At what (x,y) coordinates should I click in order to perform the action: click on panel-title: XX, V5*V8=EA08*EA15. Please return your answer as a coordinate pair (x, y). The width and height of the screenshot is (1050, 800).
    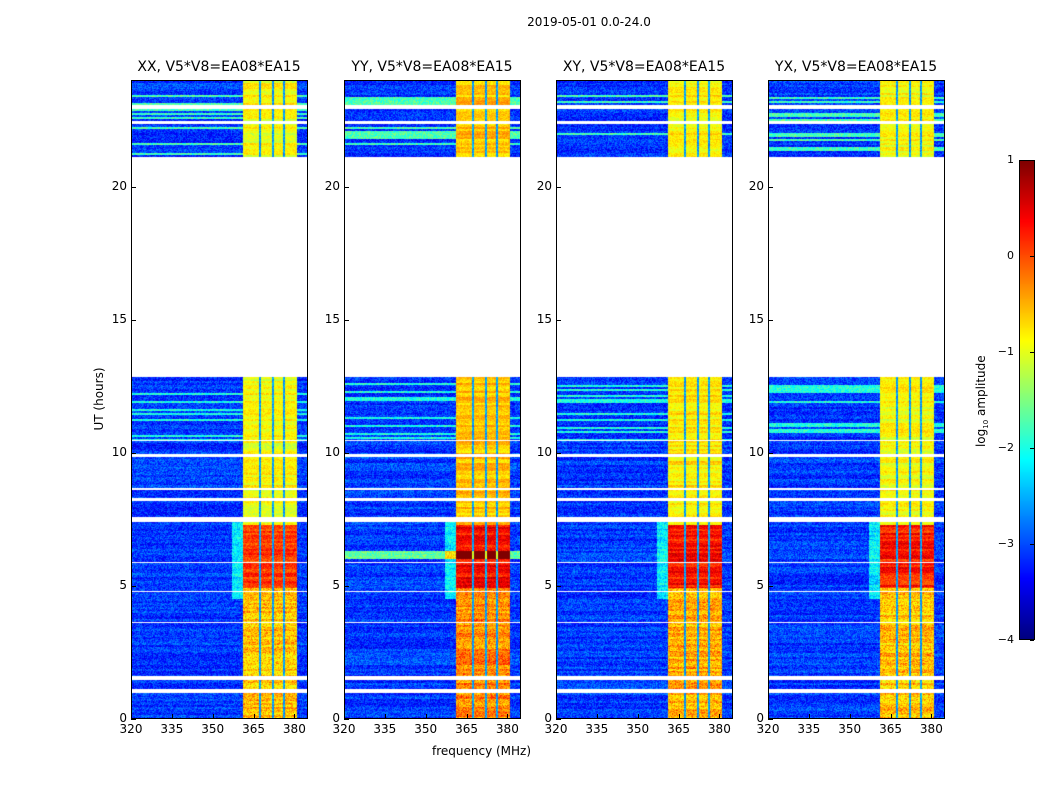
    Looking at the image, I should click on (219, 67).